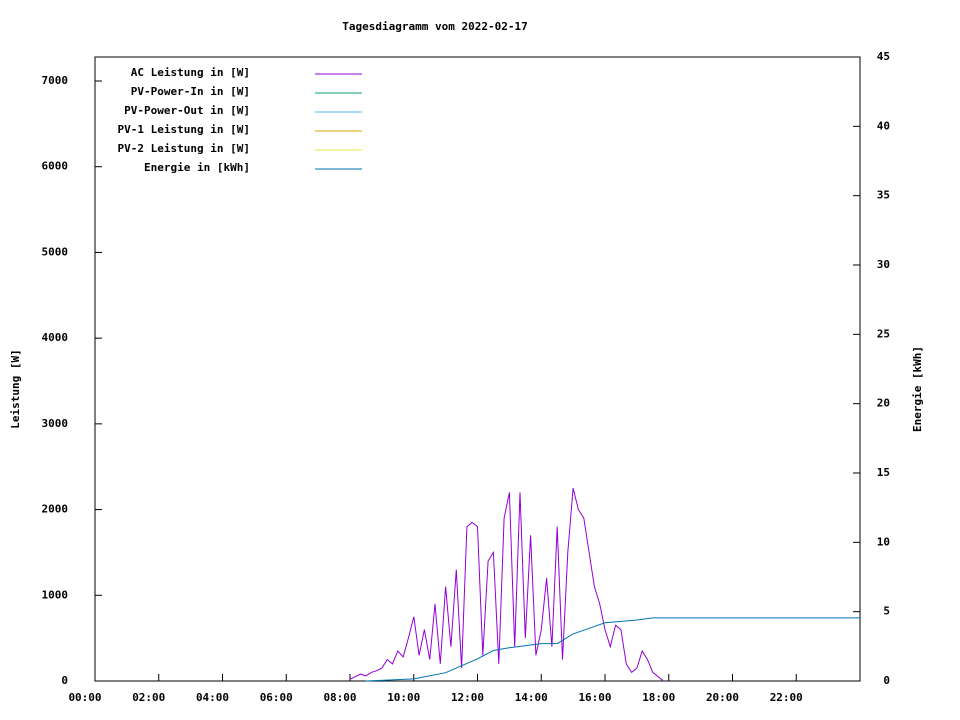 The width and height of the screenshot is (960, 720). I want to click on y2-tick-label: 30, so click(883, 264).